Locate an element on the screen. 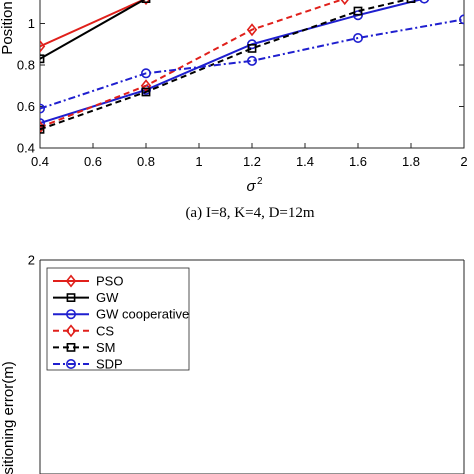 Image resolution: width=474 pixels, height=474 pixels. x-tick-label: 0.4 is located at coordinates (40, 161).